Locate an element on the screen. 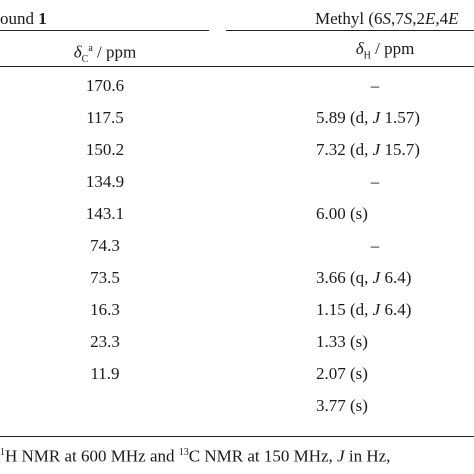  methyl-label-part: ,2 is located at coordinates (419, 18).